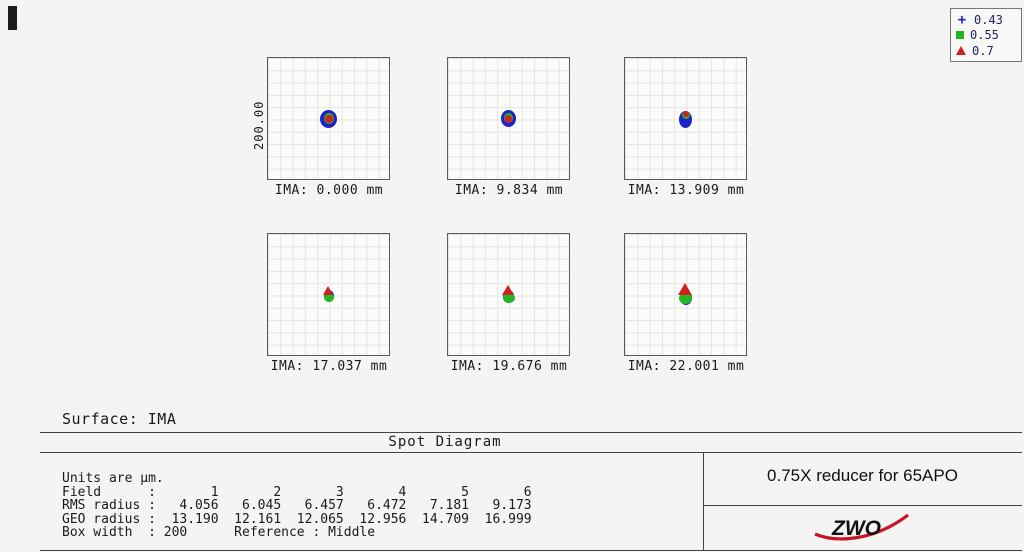 This screenshot has height=552, width=1024. I want to click on legend-label: 0.55, so click(984, 35).